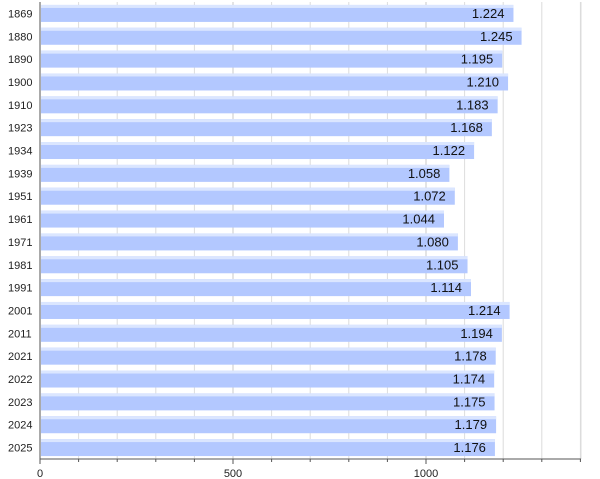 This screenshot has height=479, width=600. Describe the element at coordinates (271, 333) in the screenshot. I see `bar-2011` at that location.